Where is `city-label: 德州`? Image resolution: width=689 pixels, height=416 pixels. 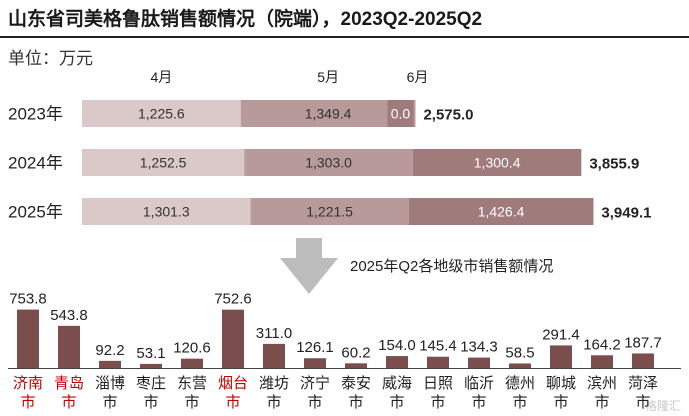 city-label: 德州 is located at coordinates (520, 383).